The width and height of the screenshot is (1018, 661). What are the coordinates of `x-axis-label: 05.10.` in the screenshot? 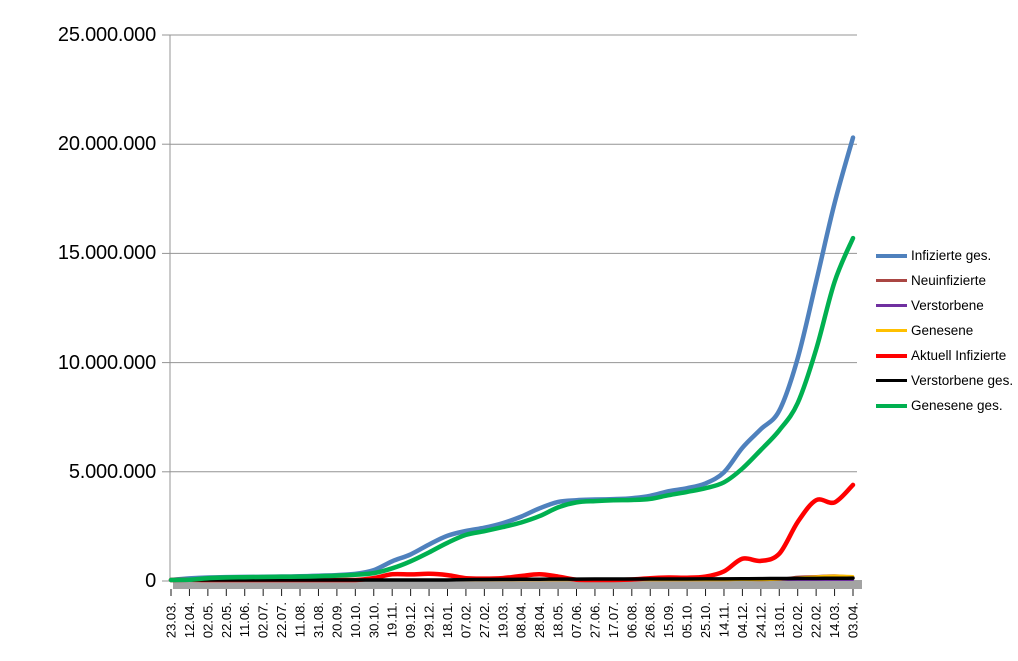 It's located at (687, 620).